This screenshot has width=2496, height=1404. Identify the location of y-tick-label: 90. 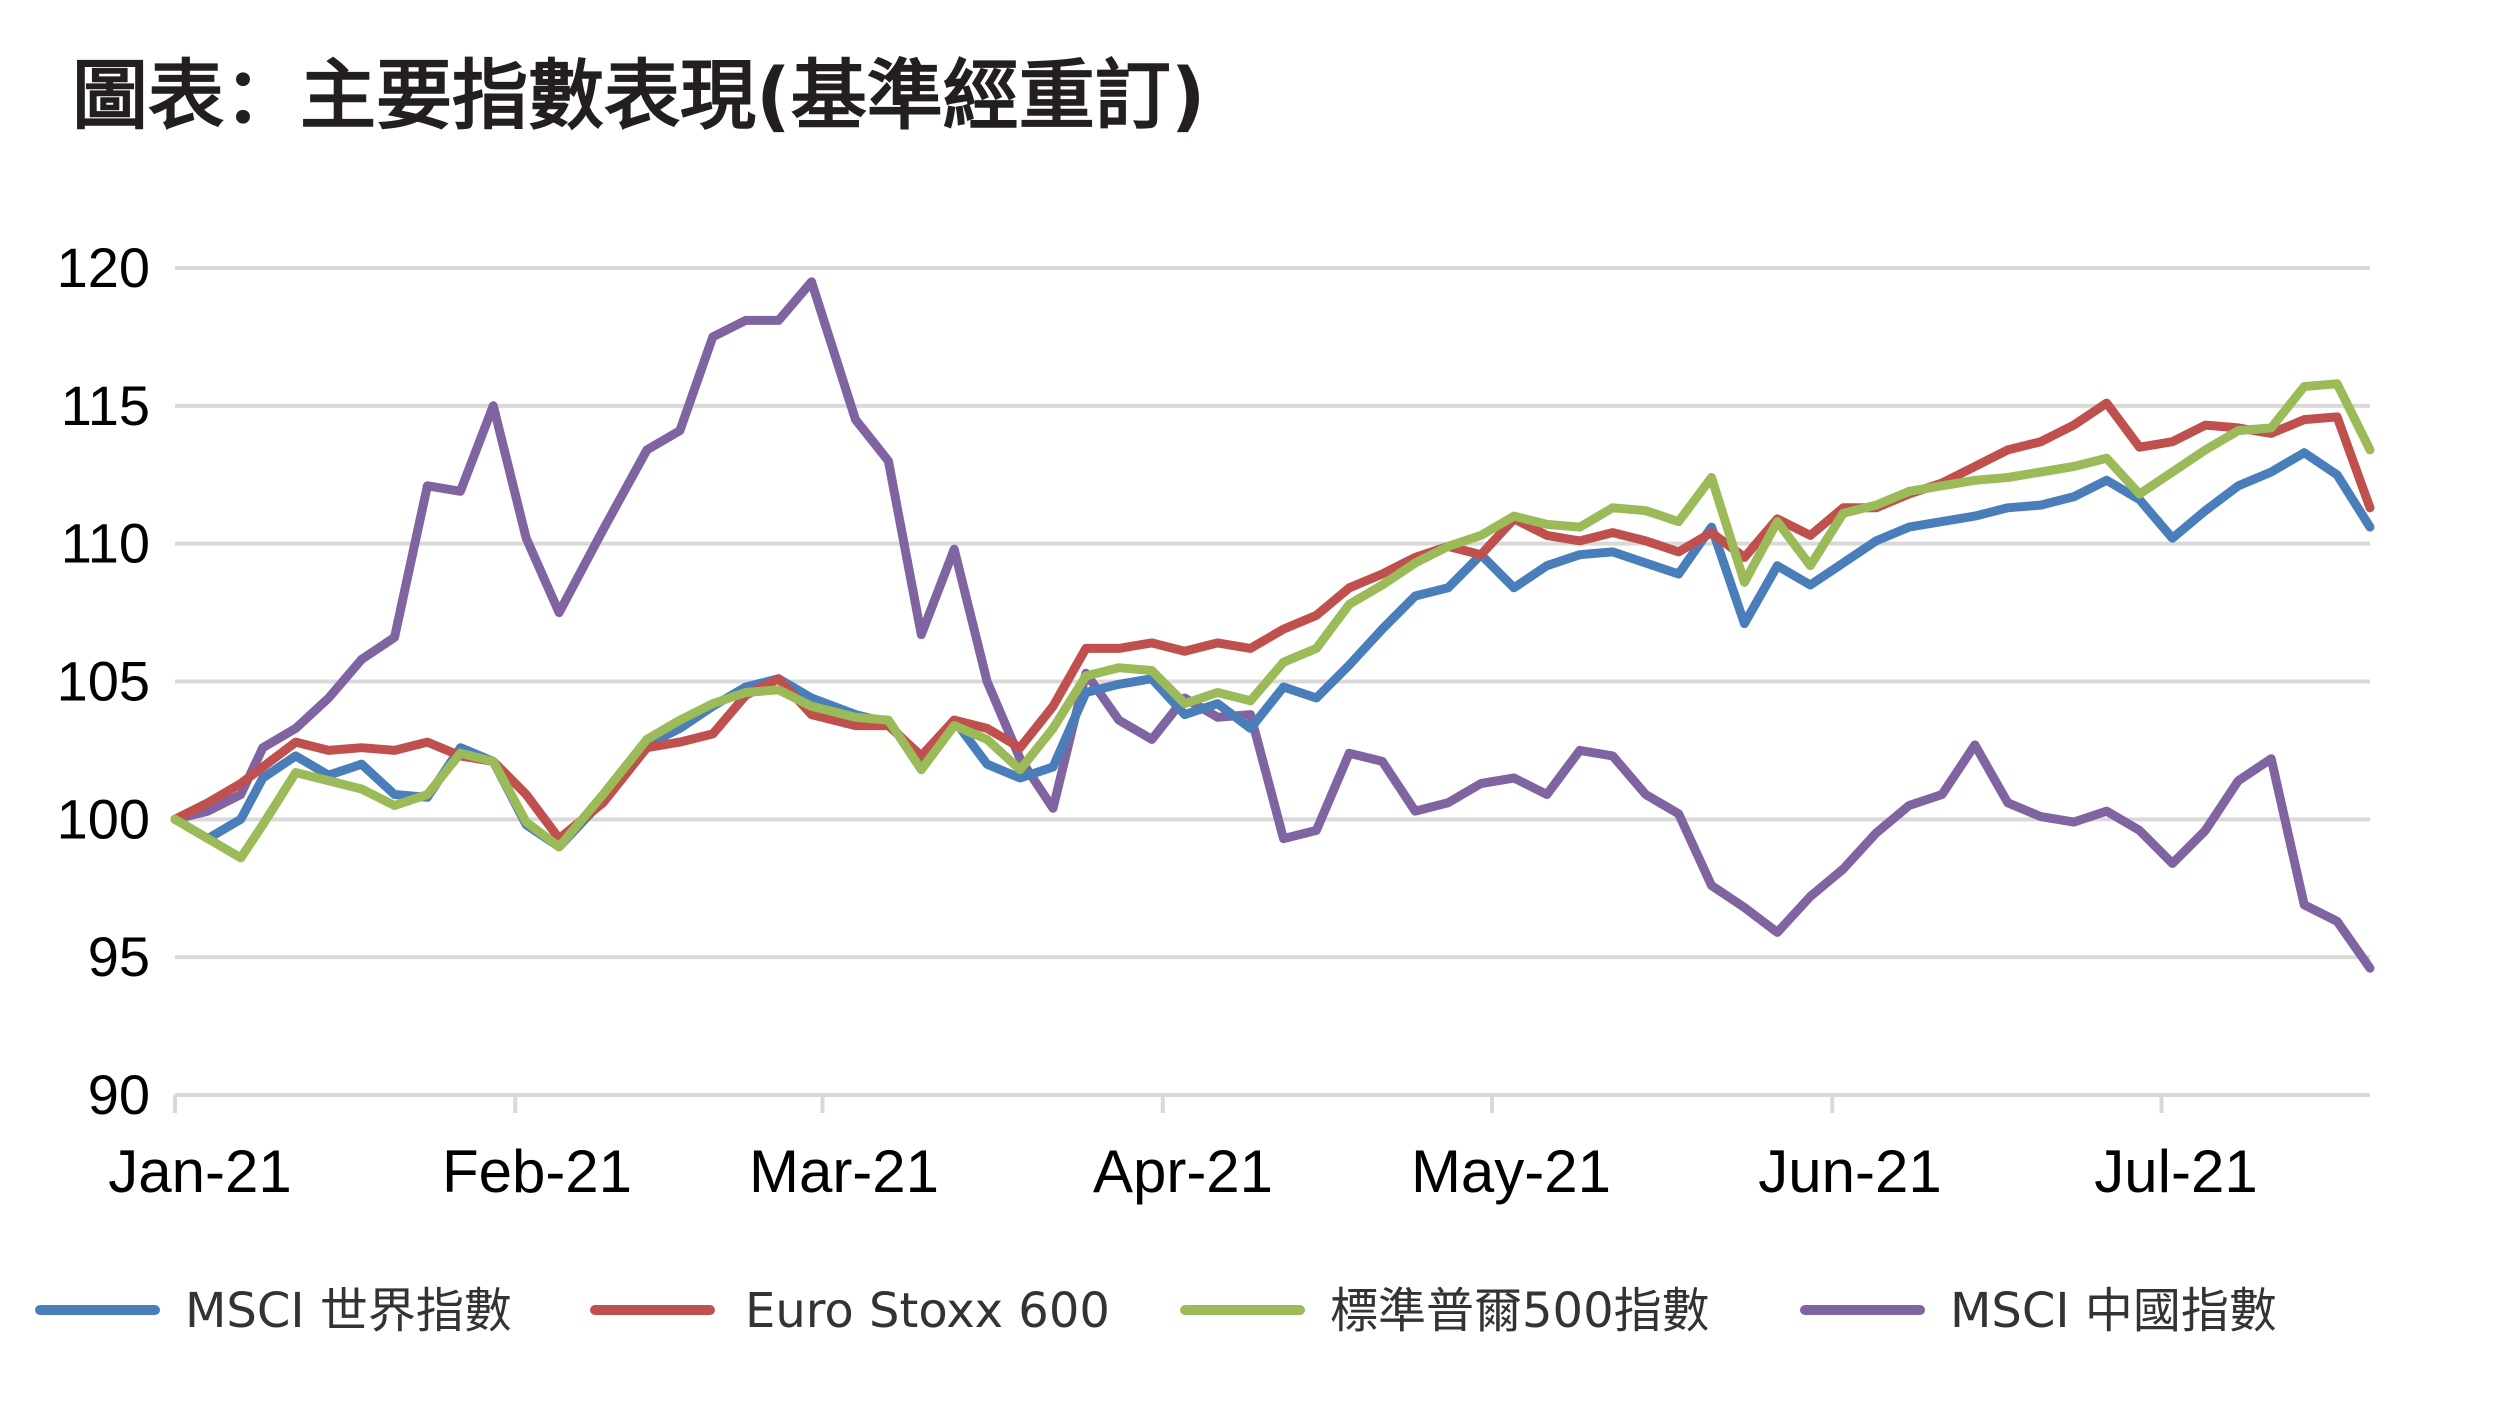
(119, 1094).